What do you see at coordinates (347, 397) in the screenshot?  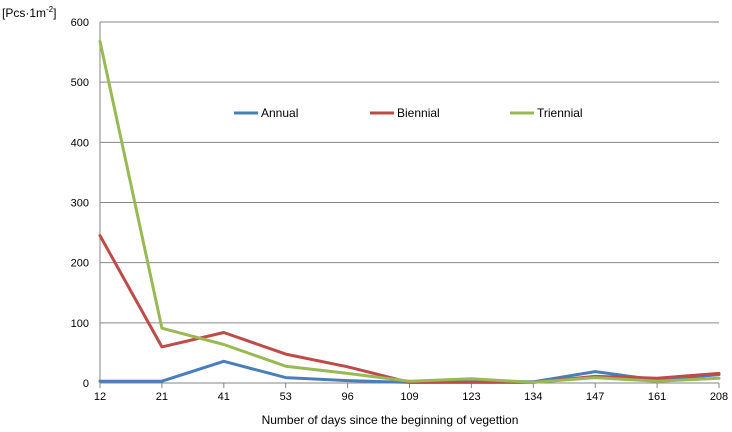 I see `x-tick-label: 96` at bounding box center [347, 397].